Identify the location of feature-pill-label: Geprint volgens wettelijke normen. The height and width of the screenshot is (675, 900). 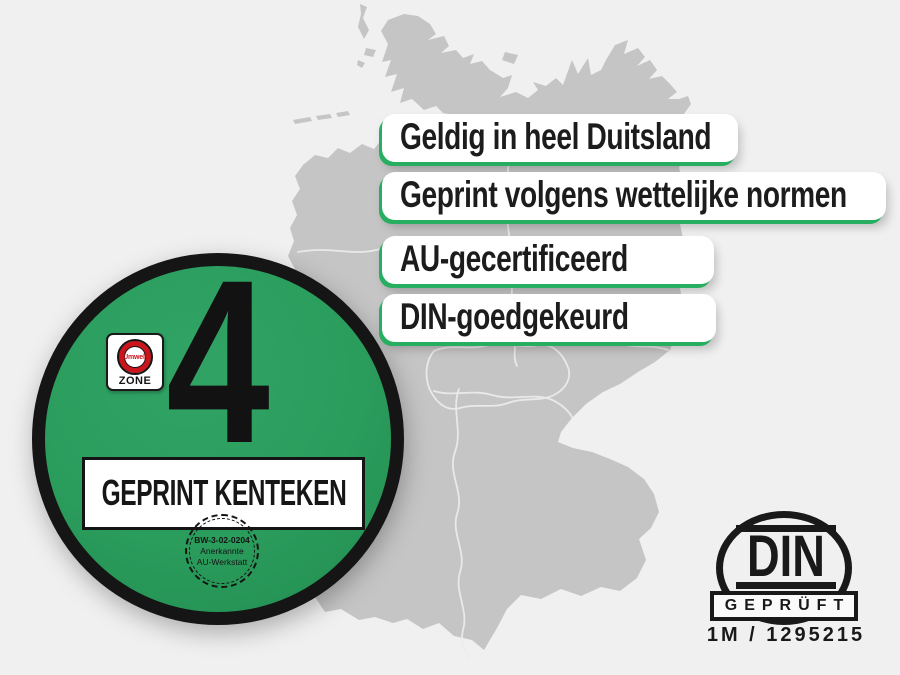
(623, 195).